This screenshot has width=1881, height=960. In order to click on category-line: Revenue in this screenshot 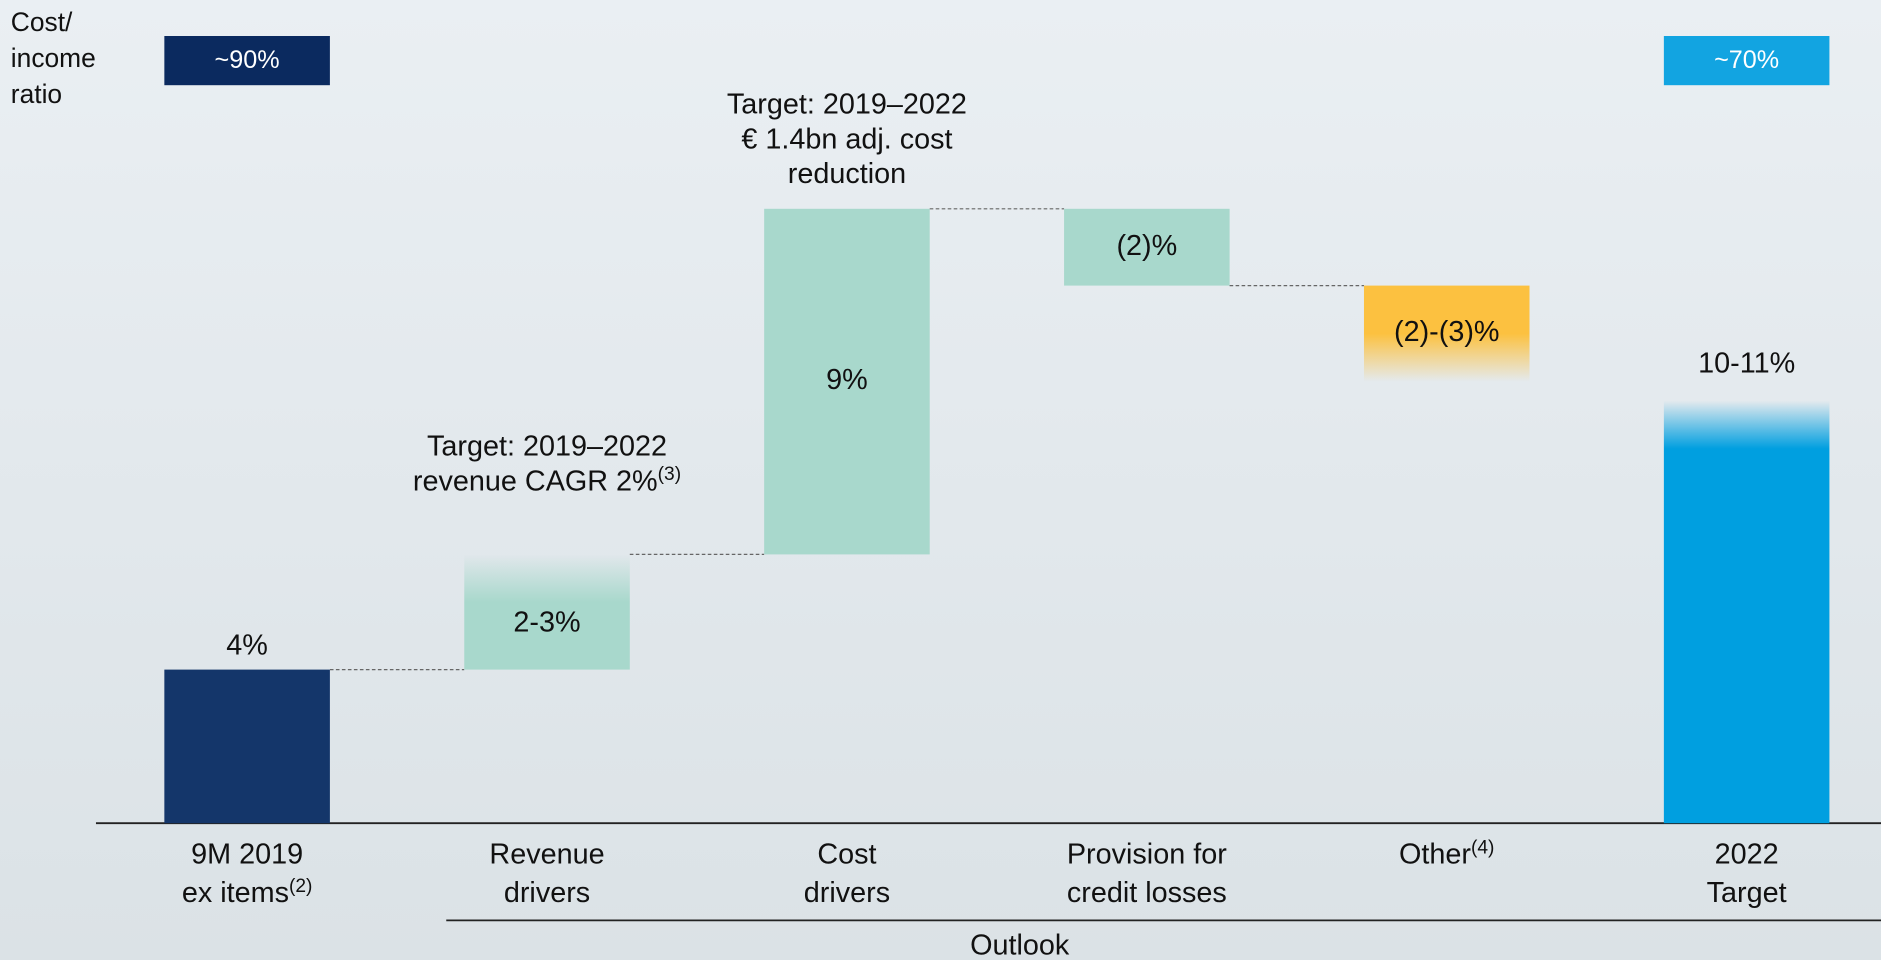, I will do `click(546, 854)`.